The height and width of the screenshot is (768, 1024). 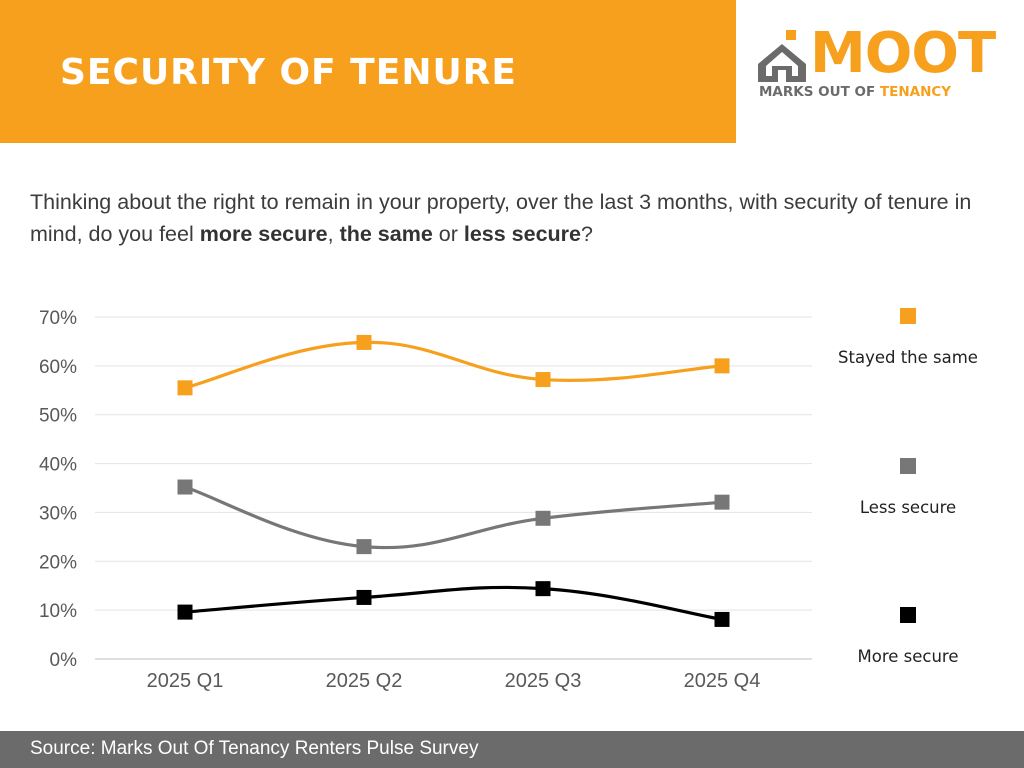 What do you see at coordinates (333, 234) in the screenshot?
I see `question-sep-1: ,` at bounding box center [333, 234].